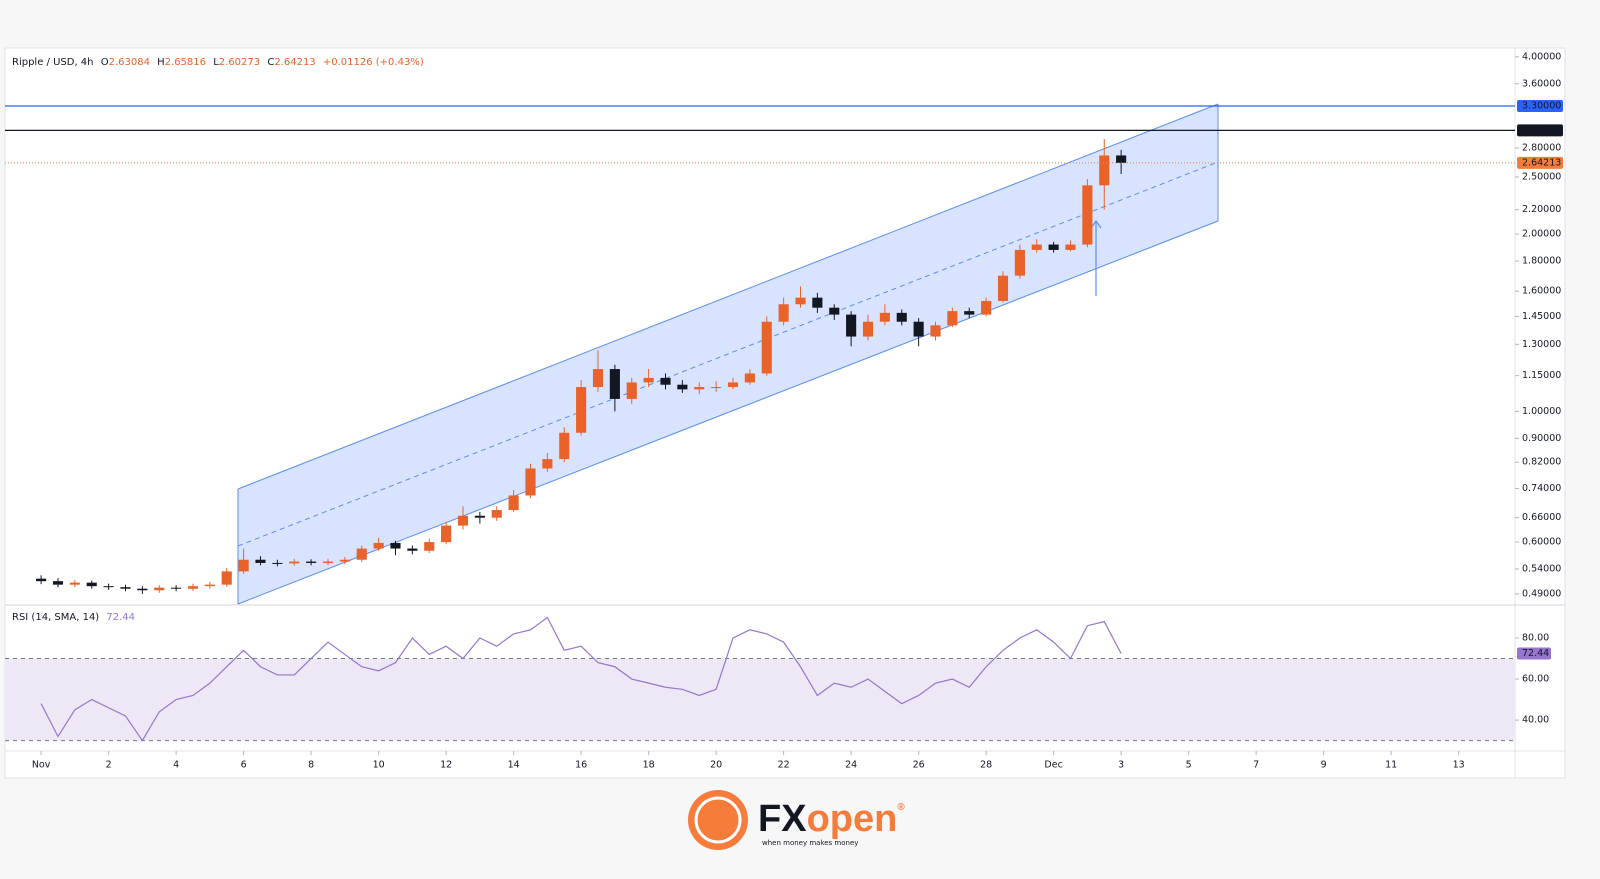 Image resolution: width=1600 pixels, height=879 pixels. What do you see at coordinates (1053, 765) in the screenshot?
I see `x-tick-label: Dec` at bounding box center [1053, 765].